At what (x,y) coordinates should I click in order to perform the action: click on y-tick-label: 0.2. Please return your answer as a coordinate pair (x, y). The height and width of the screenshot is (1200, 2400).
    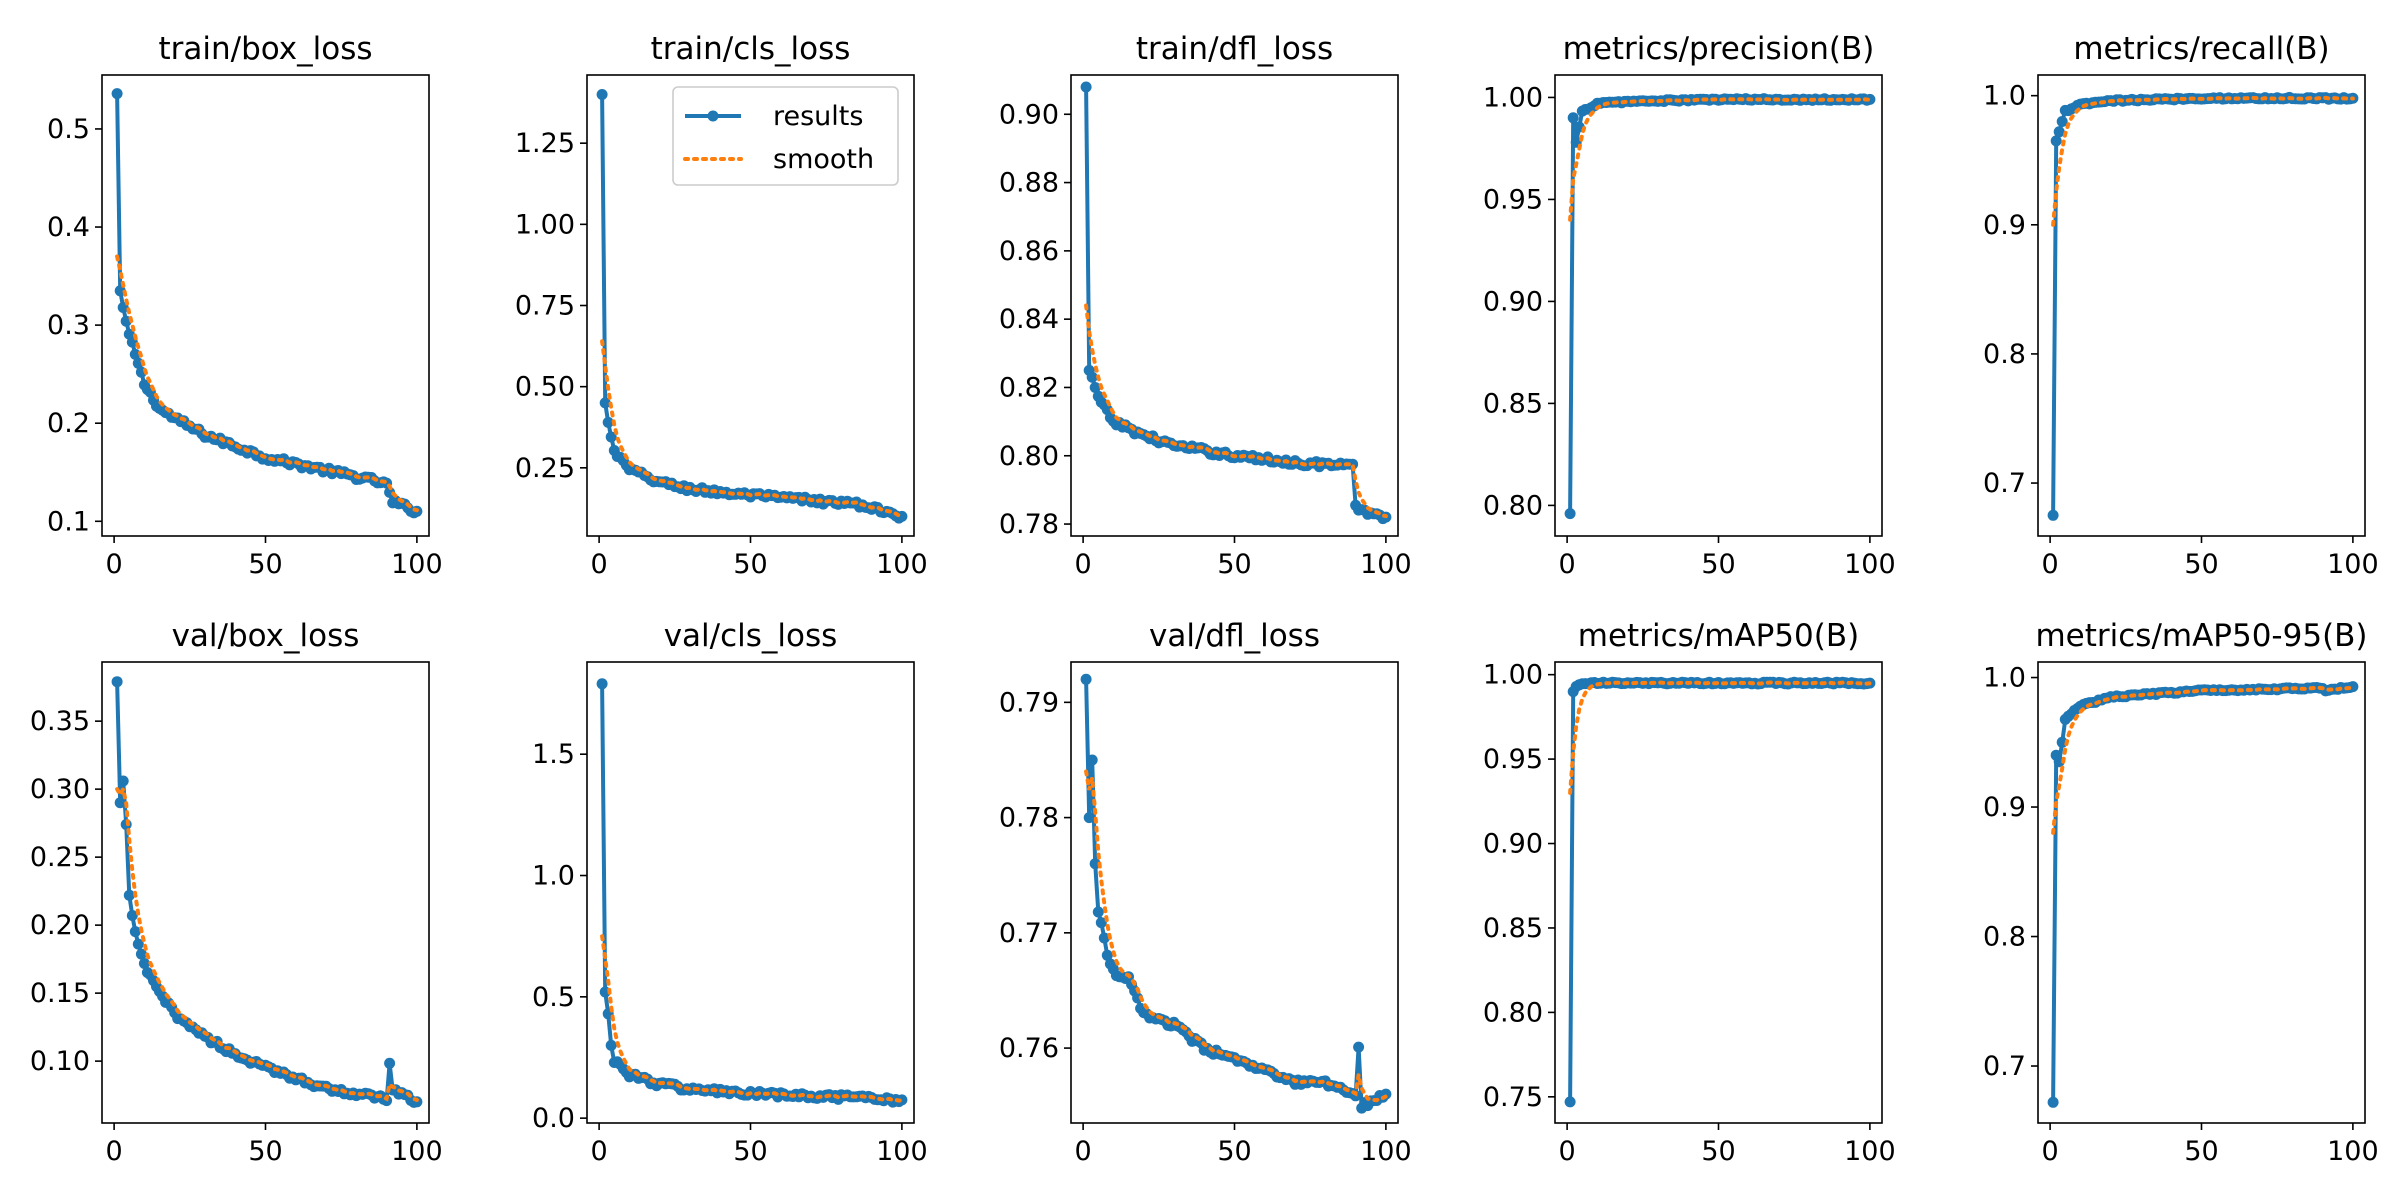
    Looking at the image, I should click on (68, 423).